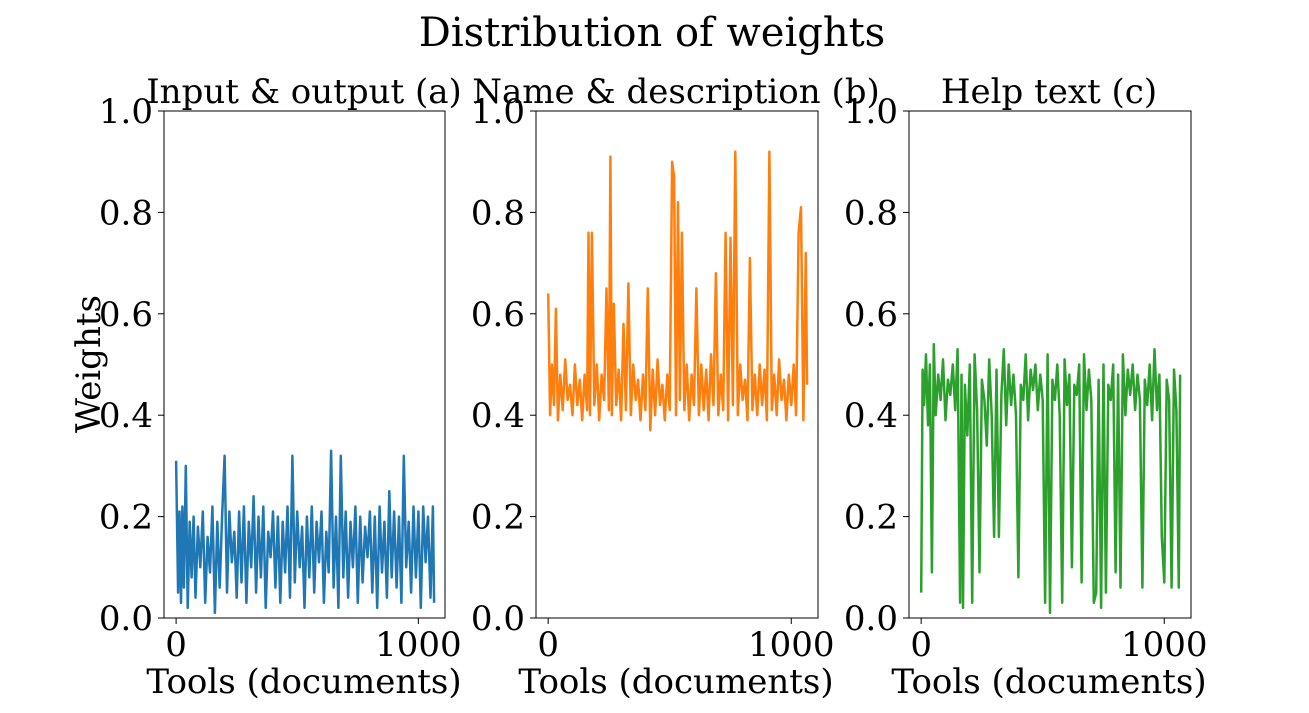 This screenshot has height=713, width=1309. What do you see at coordinates (89, 364) in the screenshot?
I see `y-axis-label: Weights` at bounding box center [89, 364].